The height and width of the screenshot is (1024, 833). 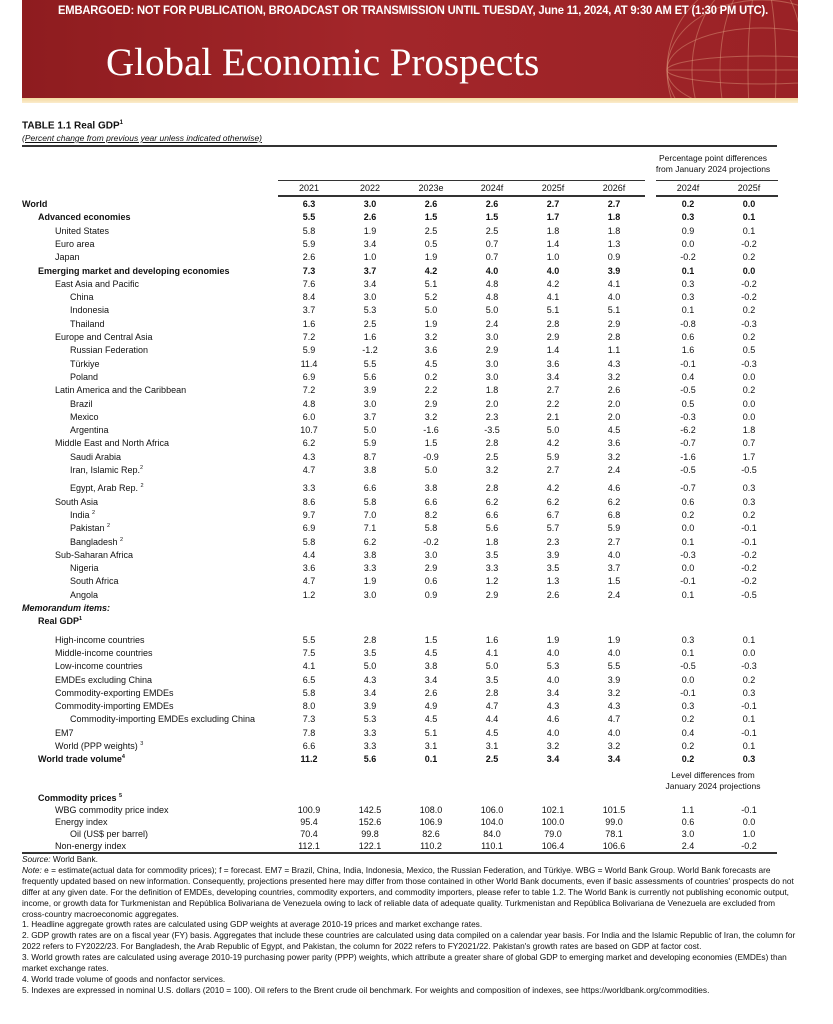 What do you see at coordinates (749, 363) in the screenshot?
I see `cell-value: -0.3` at bounding box center [749, 363].